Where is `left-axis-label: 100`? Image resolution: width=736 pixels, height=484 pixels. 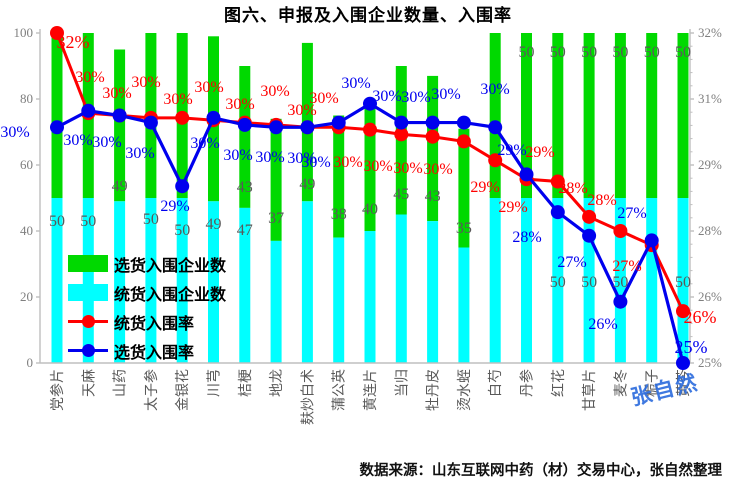
left-axis-label: 100 is located at coordinates (24, 32).